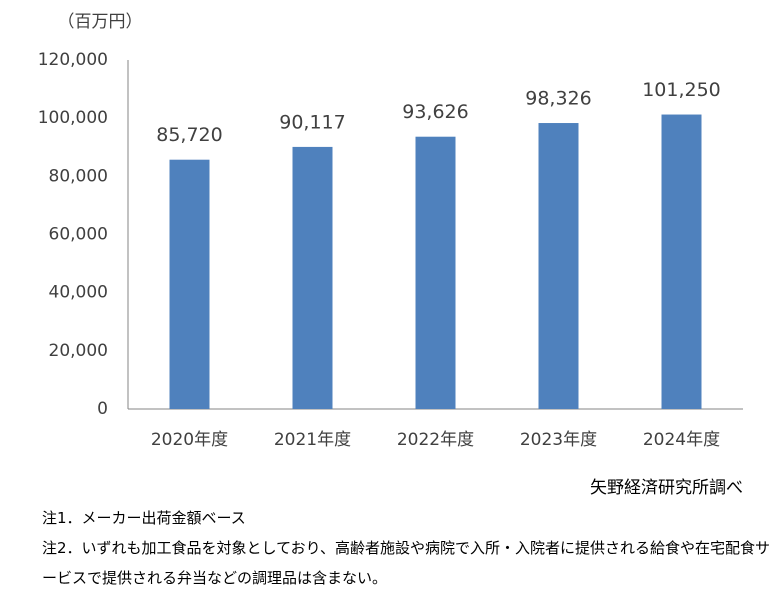 Image resolution: width=783 pixels, height=613 pixels. Describe the element at coordinates (189, 135) in the screenshot. I see `value-label: 85,720` at that location.